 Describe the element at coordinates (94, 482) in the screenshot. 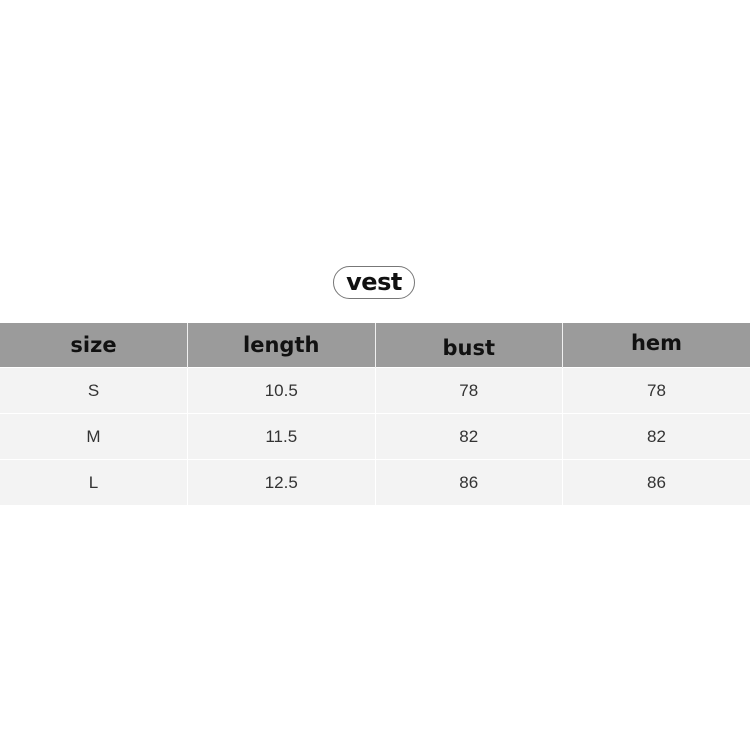

I see `cell-size: L` at that location.